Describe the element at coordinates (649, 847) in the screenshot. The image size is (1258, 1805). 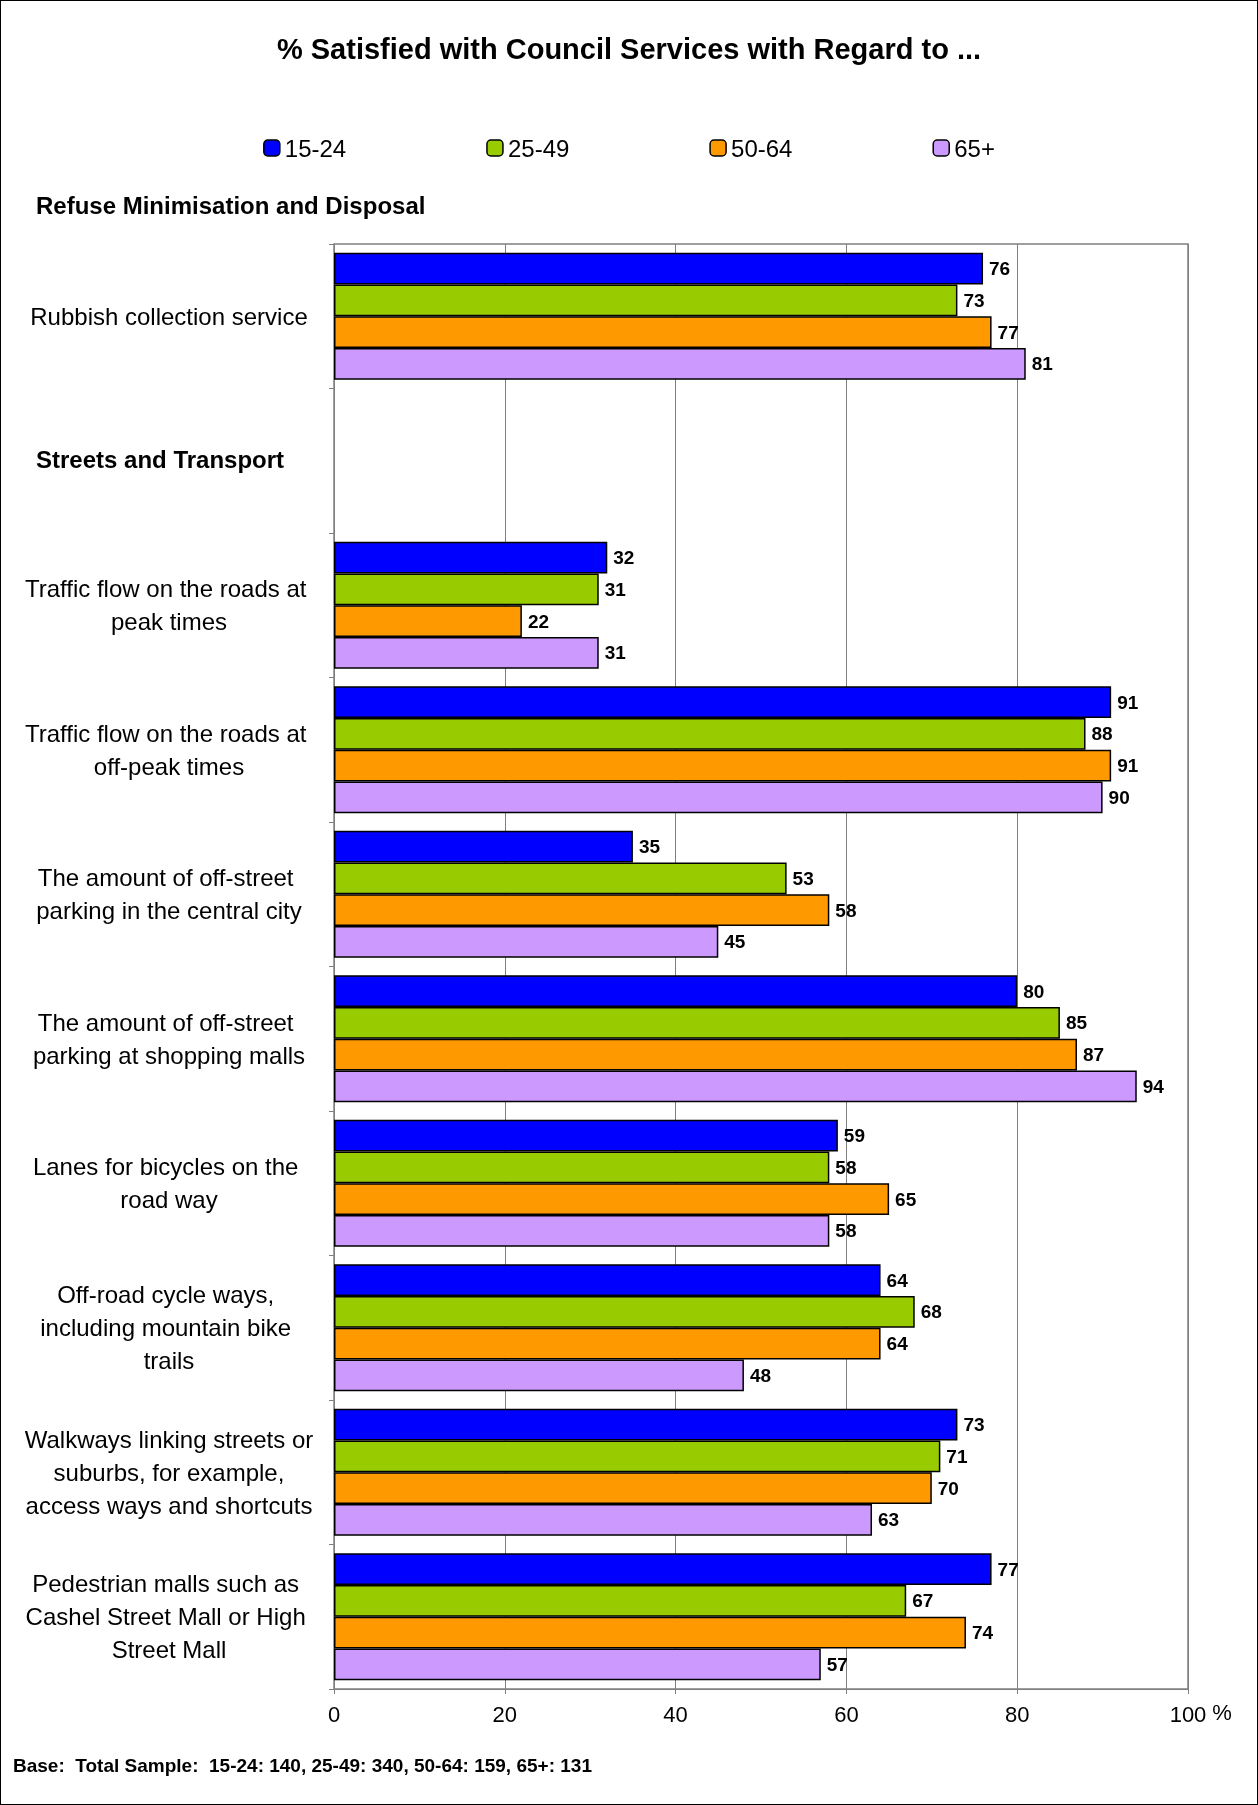
I see `data-label: 35` at that location.